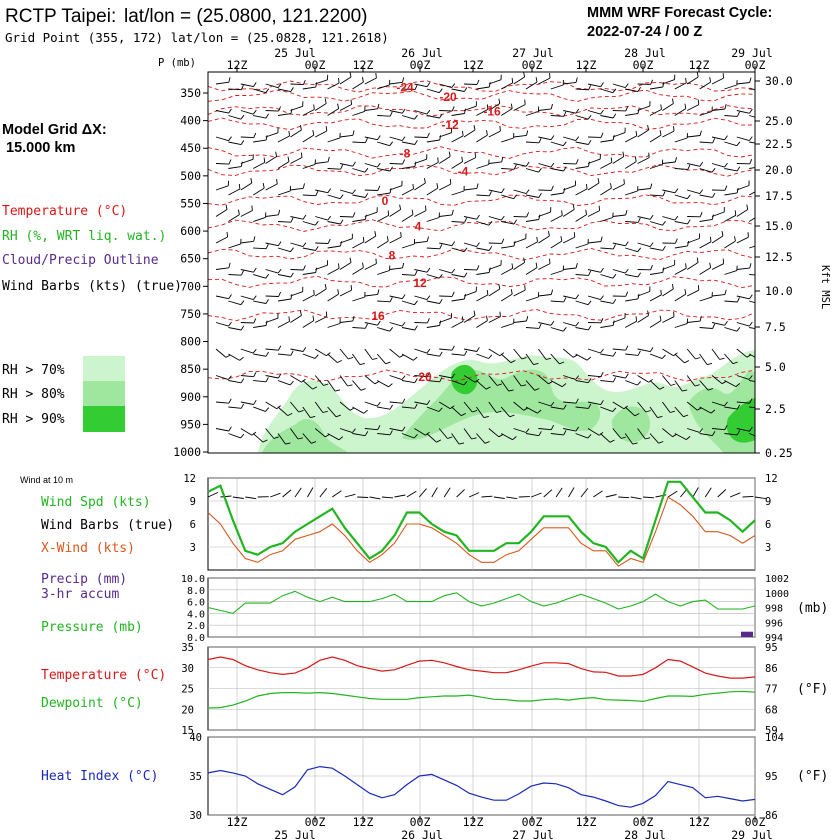 The image size is (840, 840). Describe the element at coordinates (768, 502) in the screenshot. I see `wind-tick-label-right: 9` at that location.